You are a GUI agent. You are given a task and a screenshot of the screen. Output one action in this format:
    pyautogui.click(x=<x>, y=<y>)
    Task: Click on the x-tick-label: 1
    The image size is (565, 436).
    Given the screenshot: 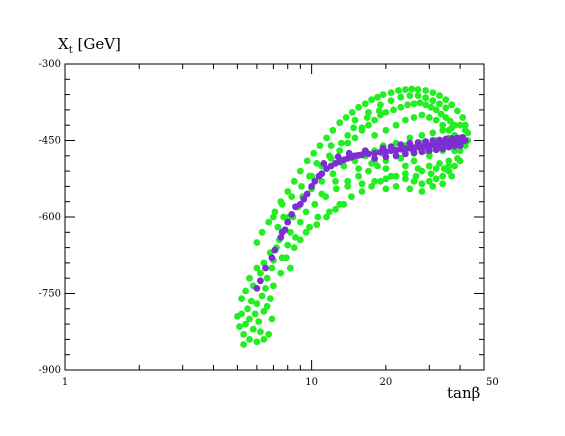 What is the action you would take?
    pyautogui.click(x=65, y=382)
    